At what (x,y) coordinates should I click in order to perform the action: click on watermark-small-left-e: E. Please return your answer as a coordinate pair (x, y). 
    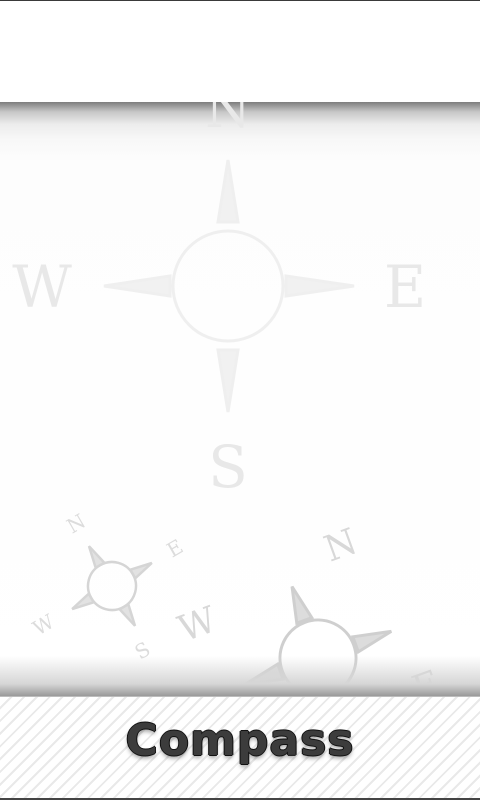
    Looking at the image, I should click on (175, 548).